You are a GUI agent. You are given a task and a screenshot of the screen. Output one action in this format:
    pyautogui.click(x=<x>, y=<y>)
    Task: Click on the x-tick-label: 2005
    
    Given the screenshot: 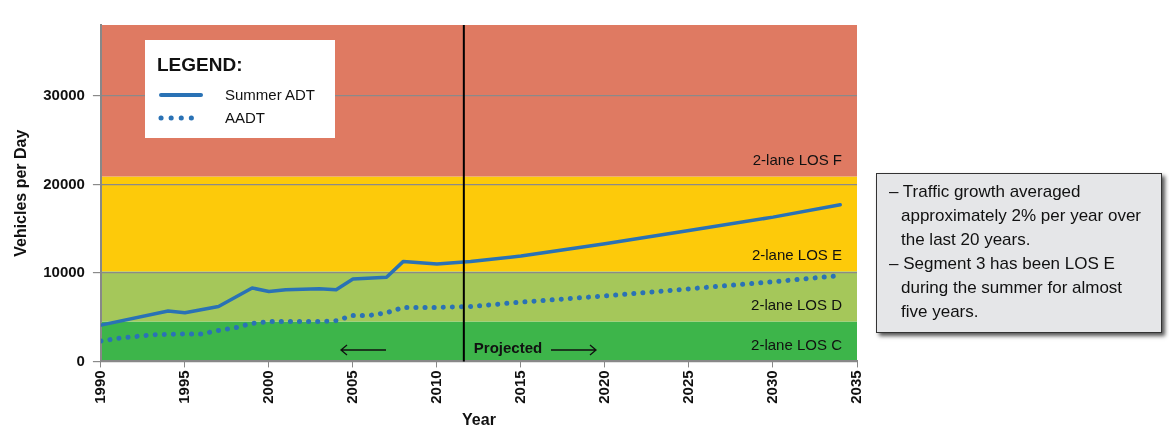 What is the action you would take?
    pyautogui.click(x=352, y=387)
    